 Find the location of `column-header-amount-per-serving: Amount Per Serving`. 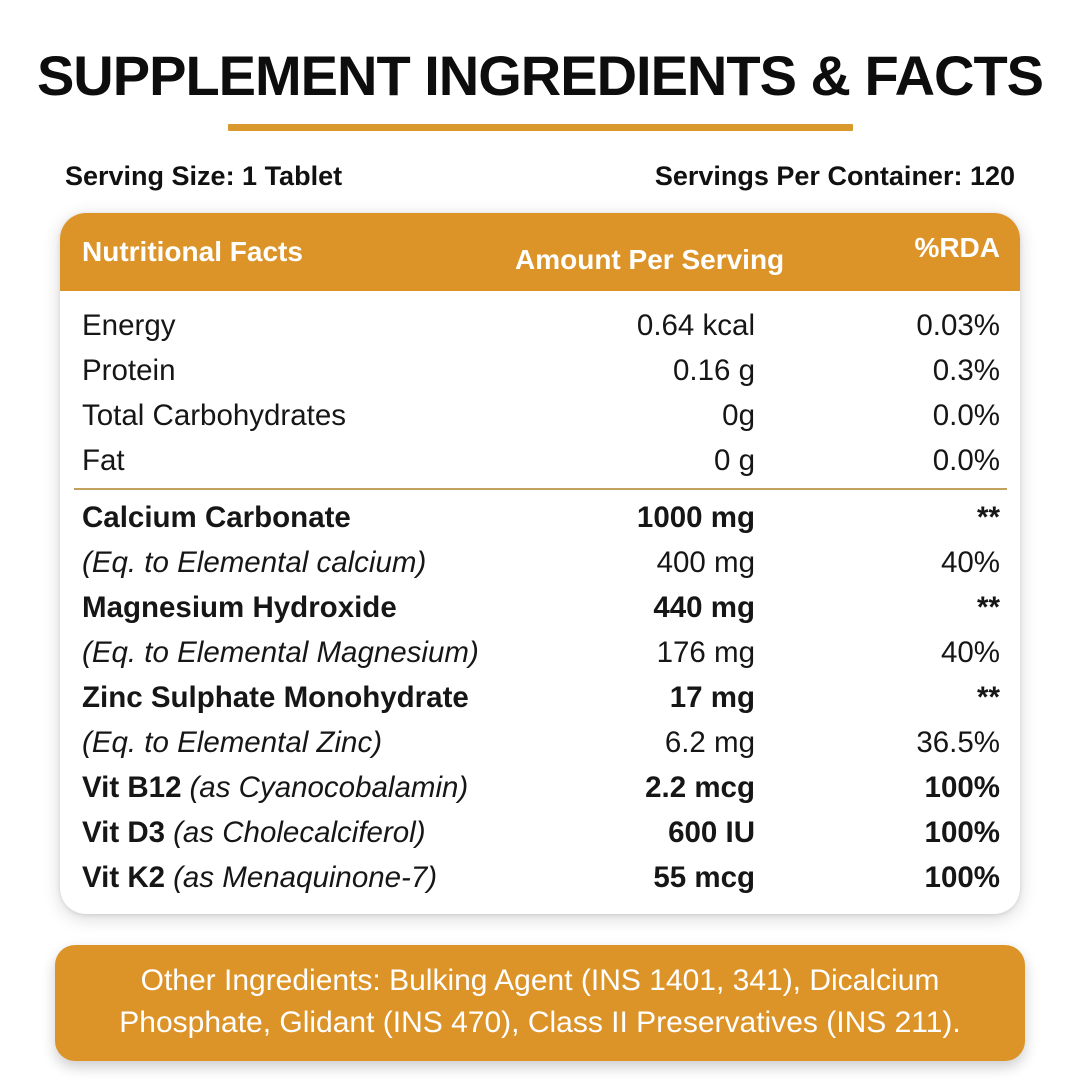

column-header-amount-per-serving: Amount Per Serving is located at coordinates (650, 260).